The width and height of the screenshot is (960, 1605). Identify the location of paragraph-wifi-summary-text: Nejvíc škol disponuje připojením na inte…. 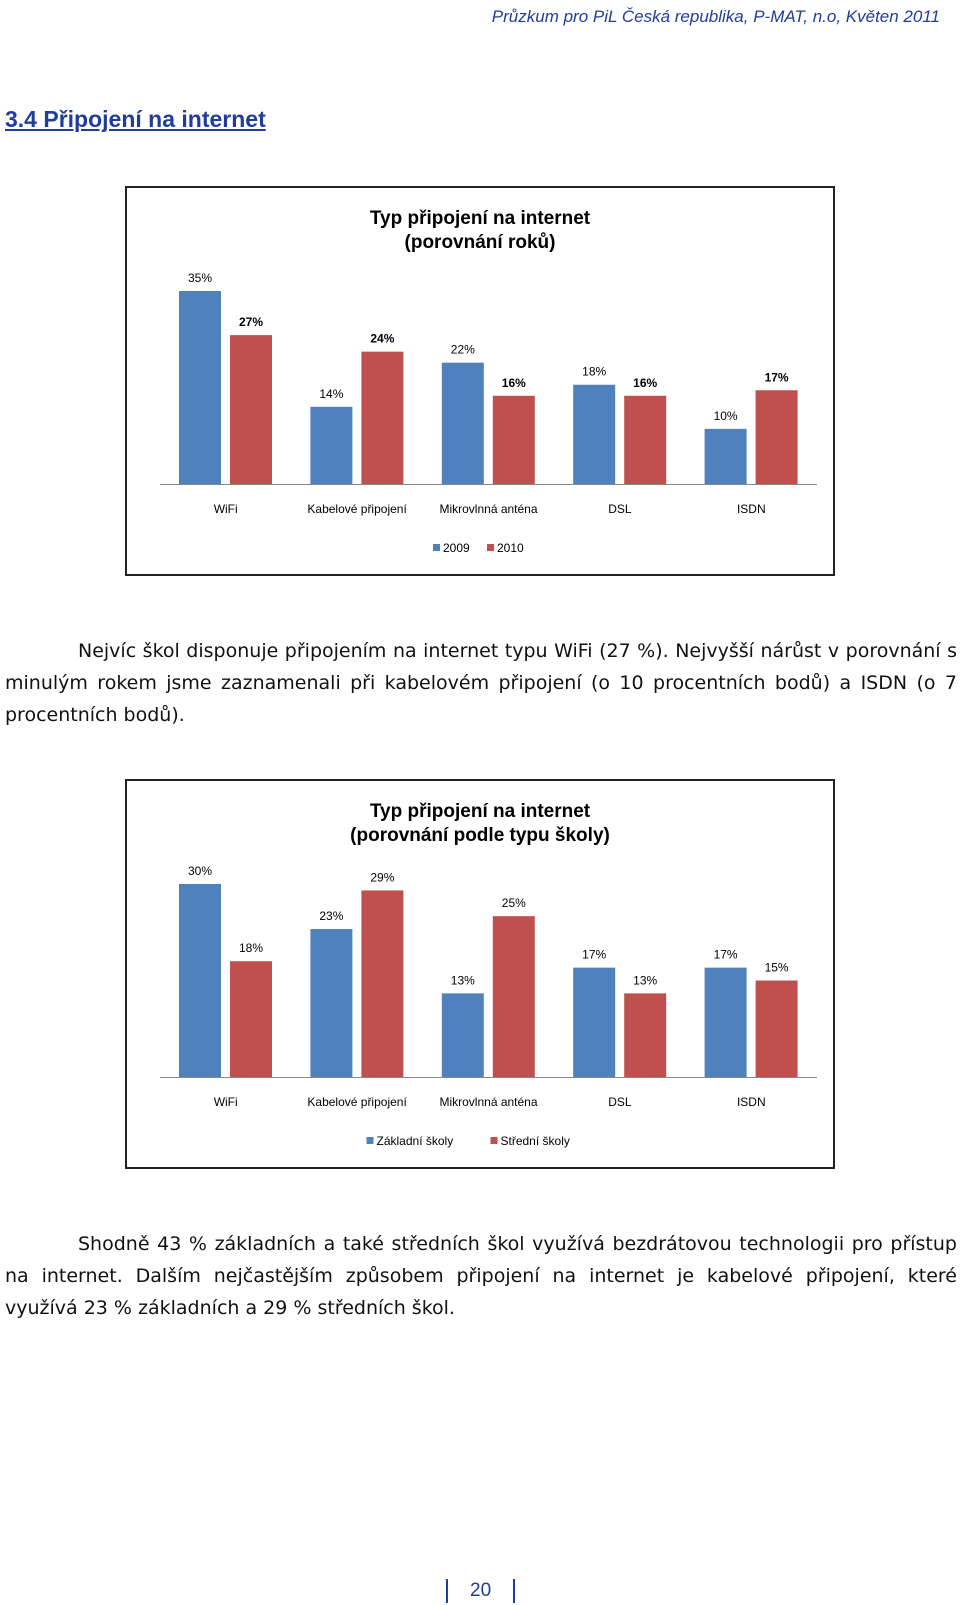
(481, 683).